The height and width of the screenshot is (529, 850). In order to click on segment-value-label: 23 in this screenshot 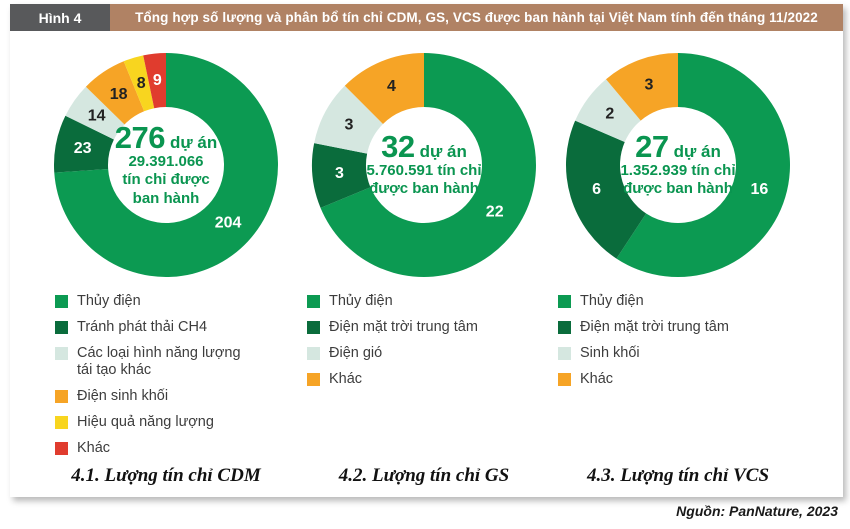, I will do `click(83, 148)`.